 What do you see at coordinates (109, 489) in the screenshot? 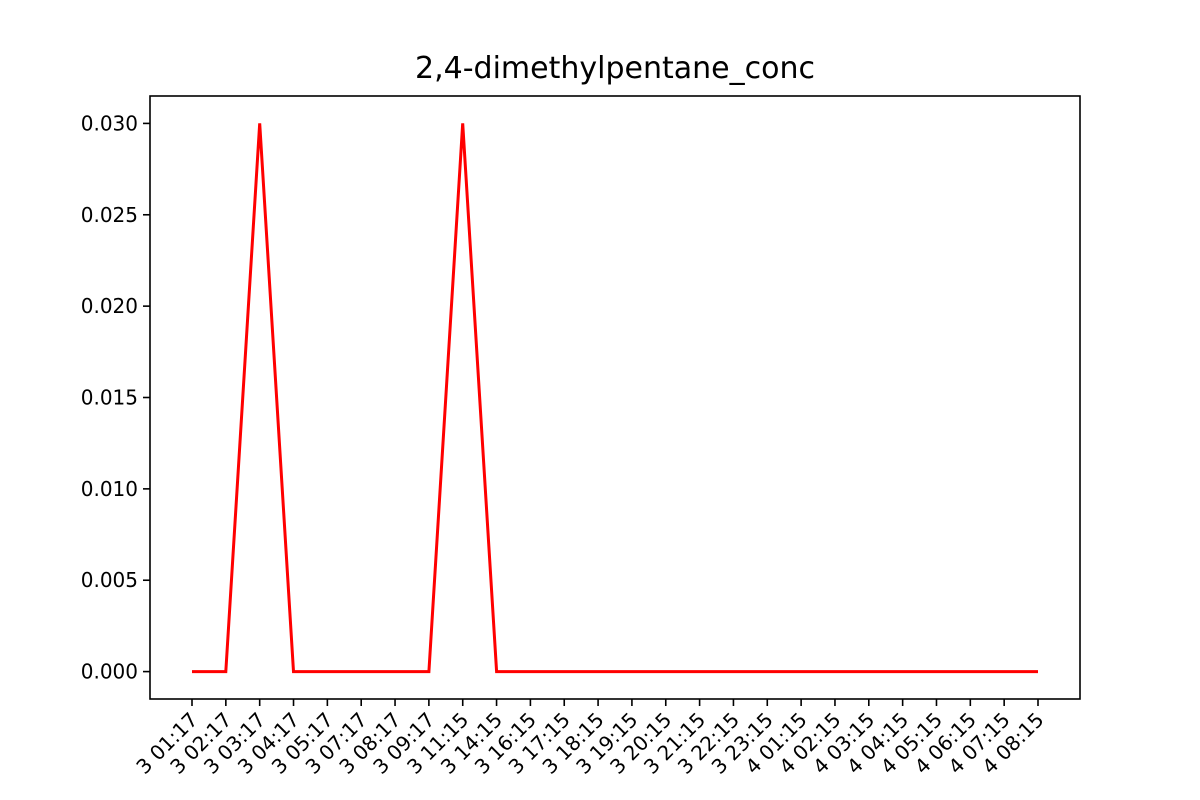
I see `y-tick-label: 0.010` at bounding box center [109, 489].